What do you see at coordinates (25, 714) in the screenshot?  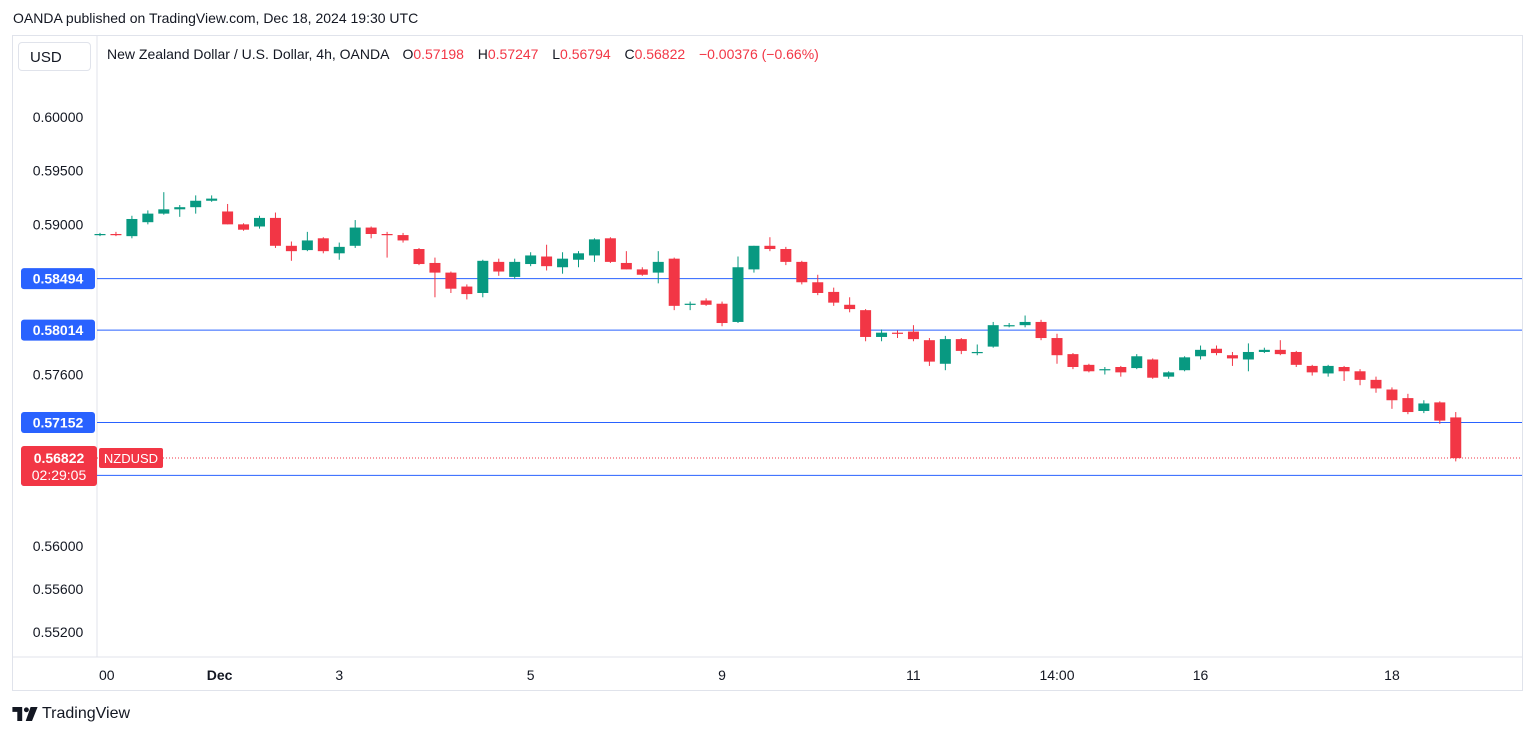 I see `tradingview-logo-icon` at bounding box center [25, 714].